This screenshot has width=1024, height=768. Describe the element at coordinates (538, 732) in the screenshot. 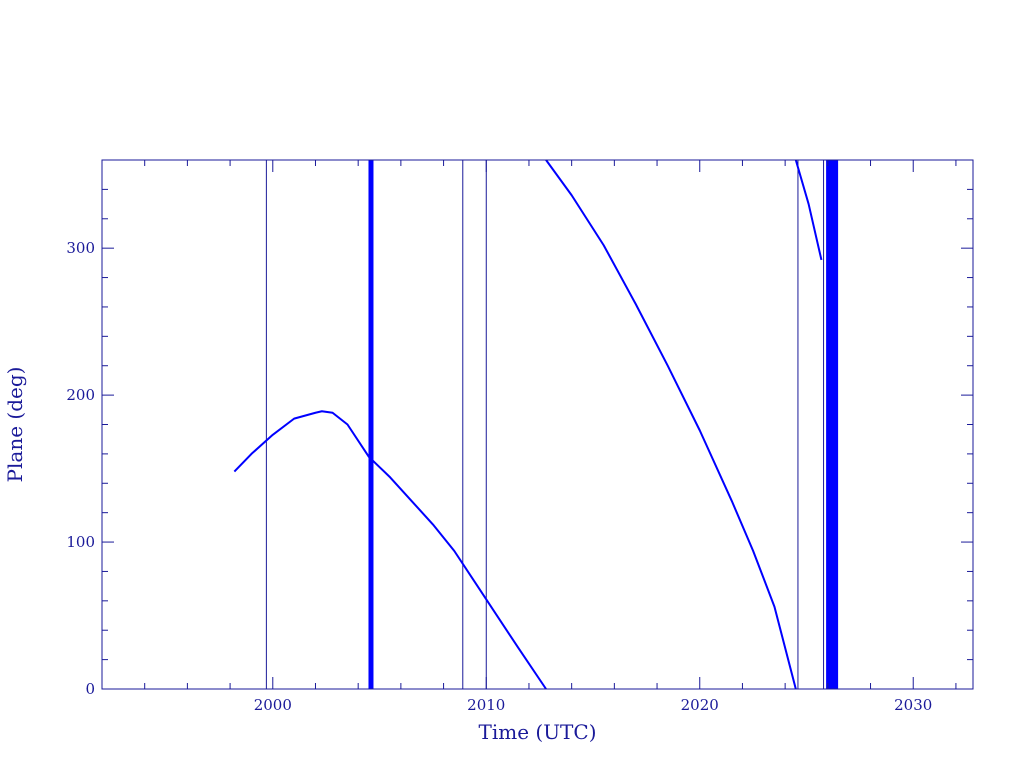

I see `x-axis-label: Time (UTC)` at that location.